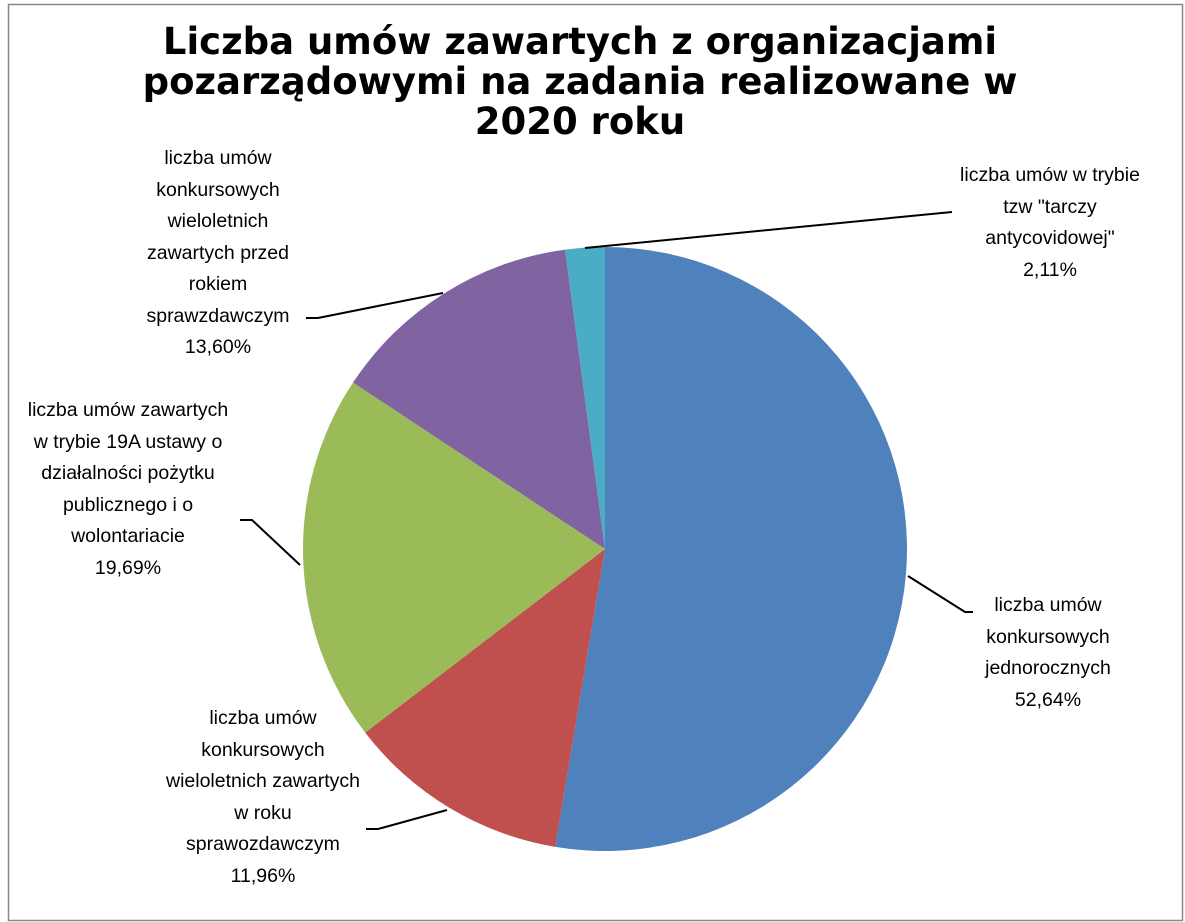  What do you see at coordinates (1048, 636) in the screenshot?
I see `category-label: liczba umów konkursowych jednorocznych` at bounding box center [1048, 636].